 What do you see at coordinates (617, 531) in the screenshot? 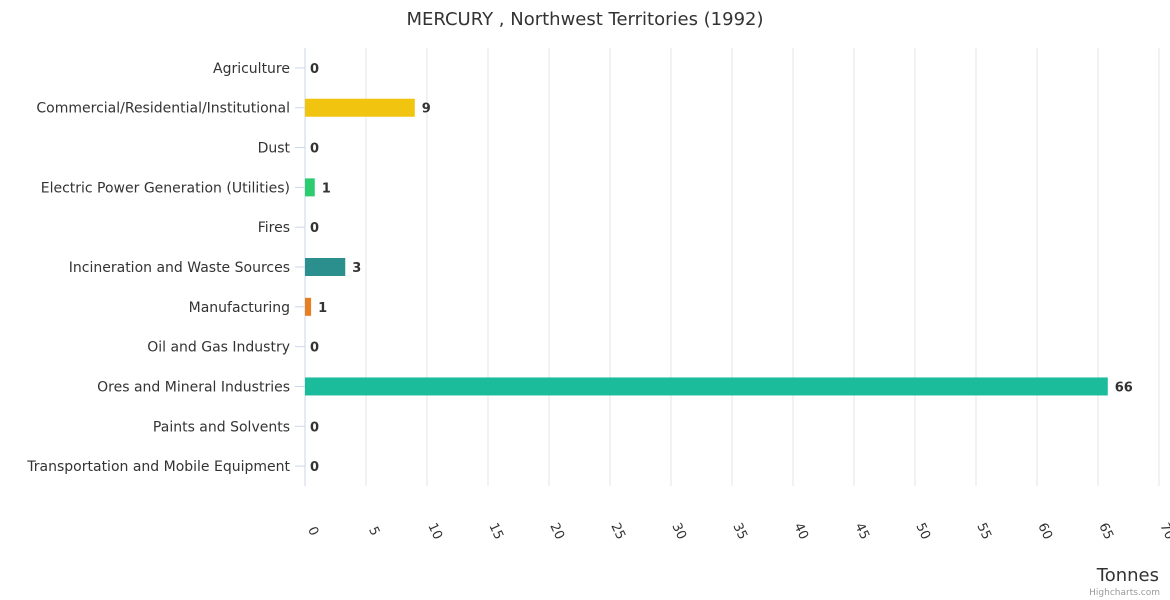
I see `x-tick-label: 25` at bounding box center [617, 531].